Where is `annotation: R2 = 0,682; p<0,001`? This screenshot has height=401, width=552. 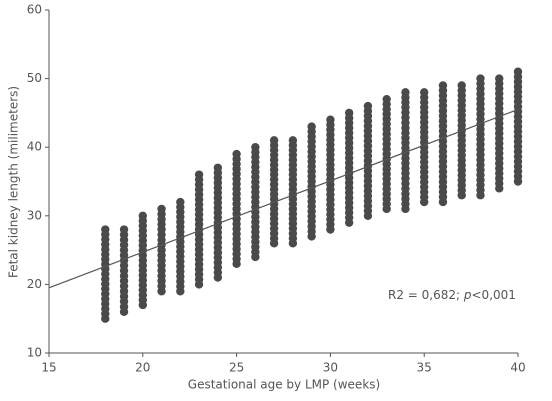
annotation: R2 = 0,682; p<0,001 is located at coordinates (452, 295).